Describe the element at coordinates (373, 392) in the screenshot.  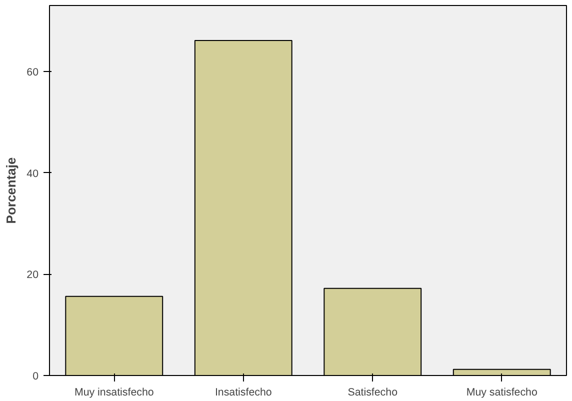
I see `x-tick-label: Satisfecho` at that location.